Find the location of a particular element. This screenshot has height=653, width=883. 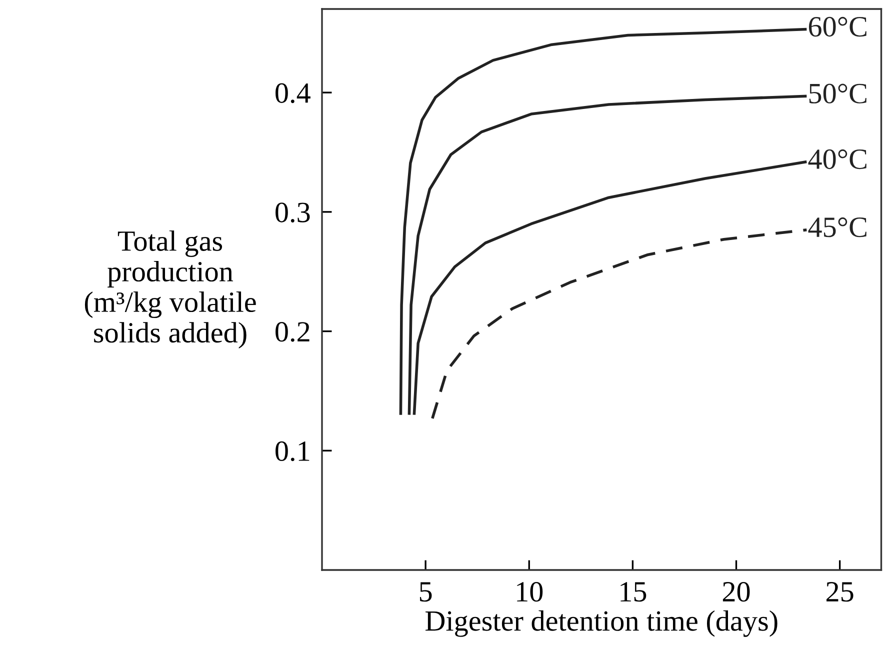

line-series is located at coordinates (619, 324).